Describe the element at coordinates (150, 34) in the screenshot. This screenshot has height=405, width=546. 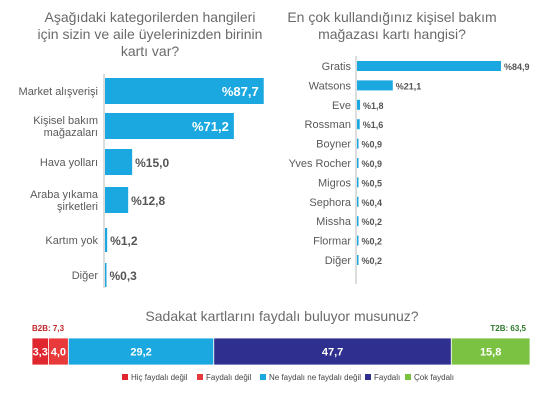
I see `chart1-title-line: için sizin ve aile üyelerinizden birinin` at that location.